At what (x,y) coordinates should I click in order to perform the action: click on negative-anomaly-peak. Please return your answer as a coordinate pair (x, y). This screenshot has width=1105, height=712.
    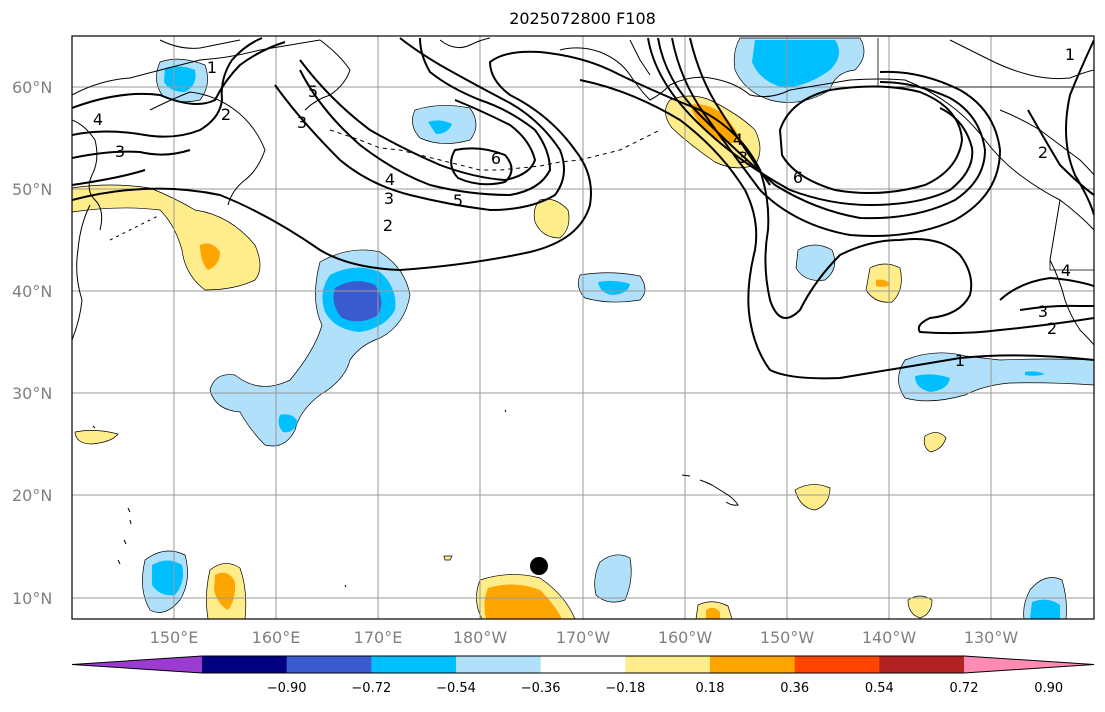
    Looking at the image, I should click on (357, 301).